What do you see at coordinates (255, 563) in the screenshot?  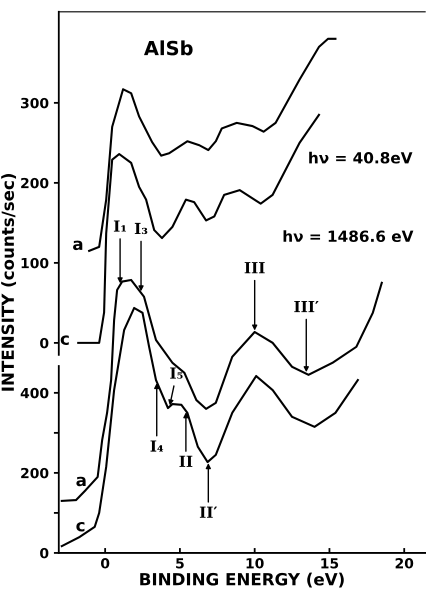 I see `x-tick-label: 10` at bounding box center [255, 563].